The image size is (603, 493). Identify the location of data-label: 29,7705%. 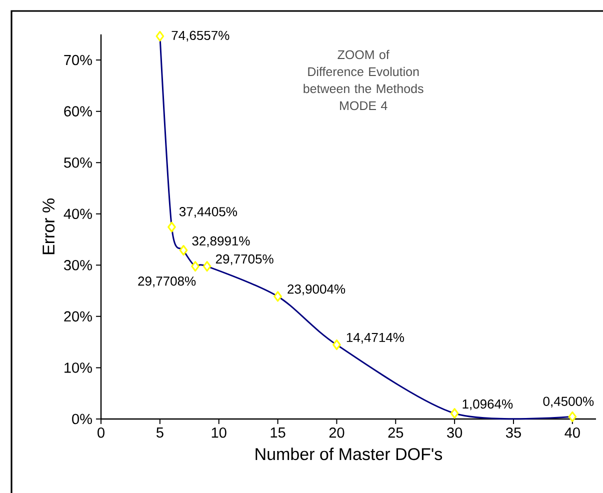
(245, 260).